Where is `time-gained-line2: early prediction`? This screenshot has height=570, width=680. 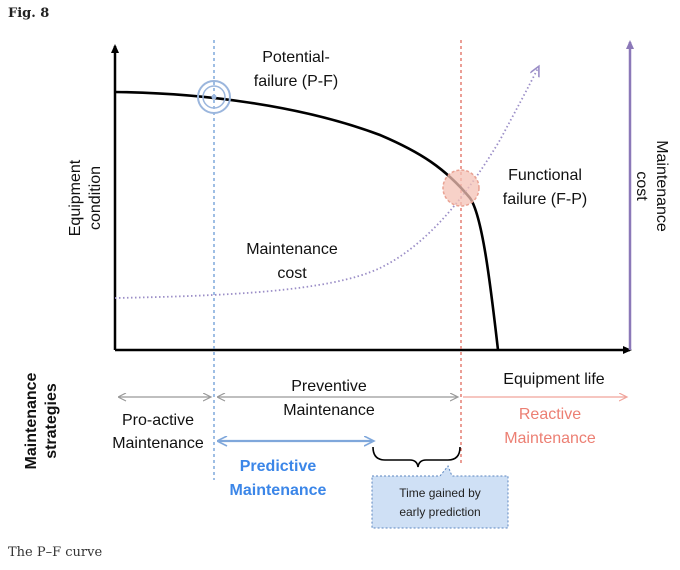 time-gained-line2: early prediction is located at coordinates (439, 512).